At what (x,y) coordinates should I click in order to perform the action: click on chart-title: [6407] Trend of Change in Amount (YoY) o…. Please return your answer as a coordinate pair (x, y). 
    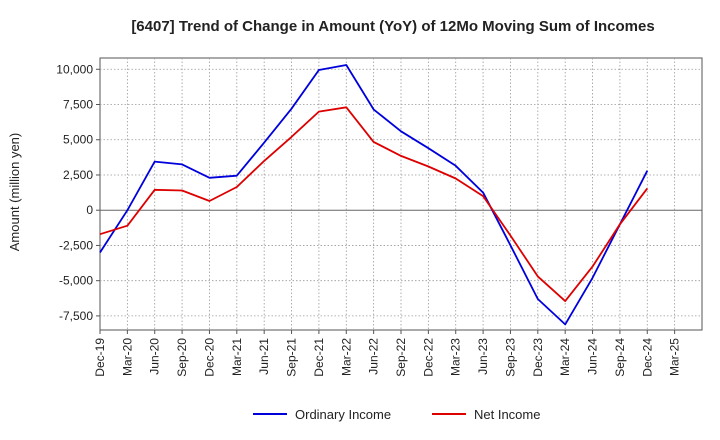
    Looking at the image, I should click on (392, 26).